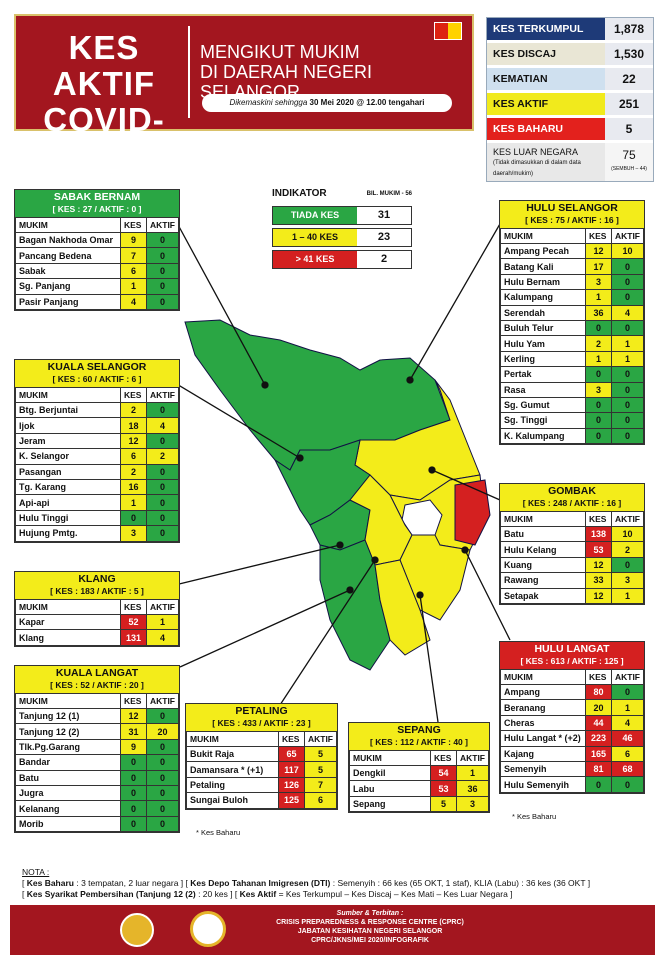 The height and width of the screenshot is (960, 665). What do you see at coordinates (367, 102) in the screenshot?
I see `updated-date-value: 30 Mei 2020 @ 12.00 tengahari` at bounding box center [367, 102].